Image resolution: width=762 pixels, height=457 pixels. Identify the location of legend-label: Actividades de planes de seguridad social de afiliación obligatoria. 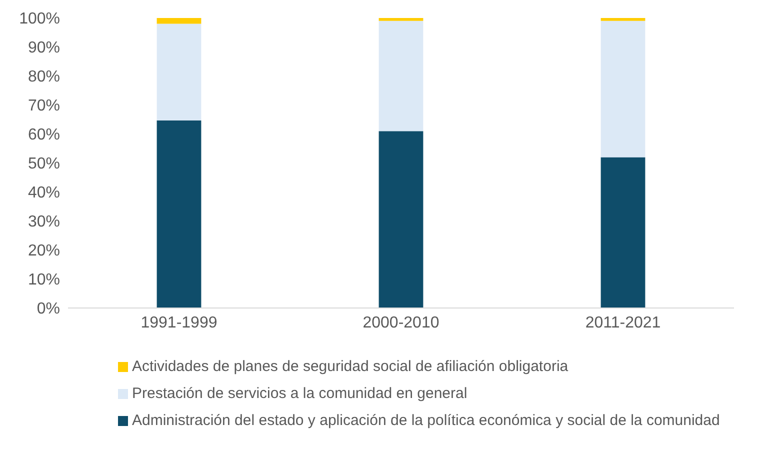
(350, 366).